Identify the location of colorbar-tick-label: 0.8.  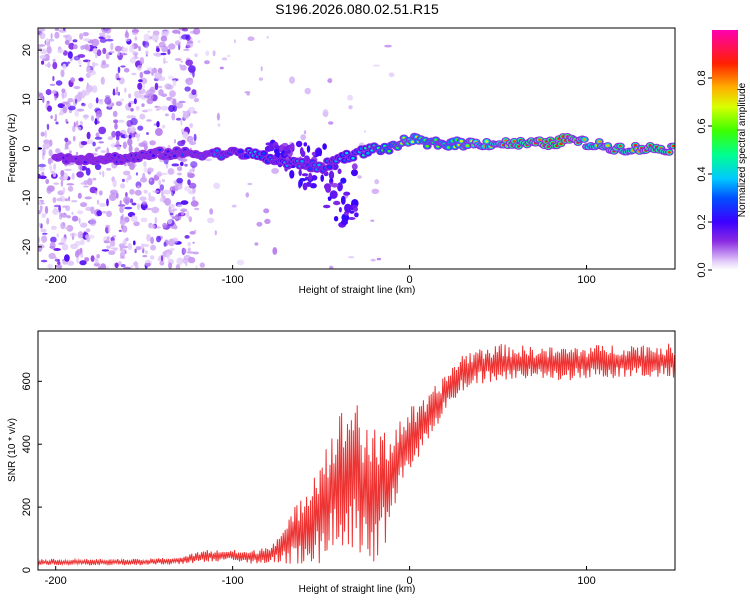
(702, 77).